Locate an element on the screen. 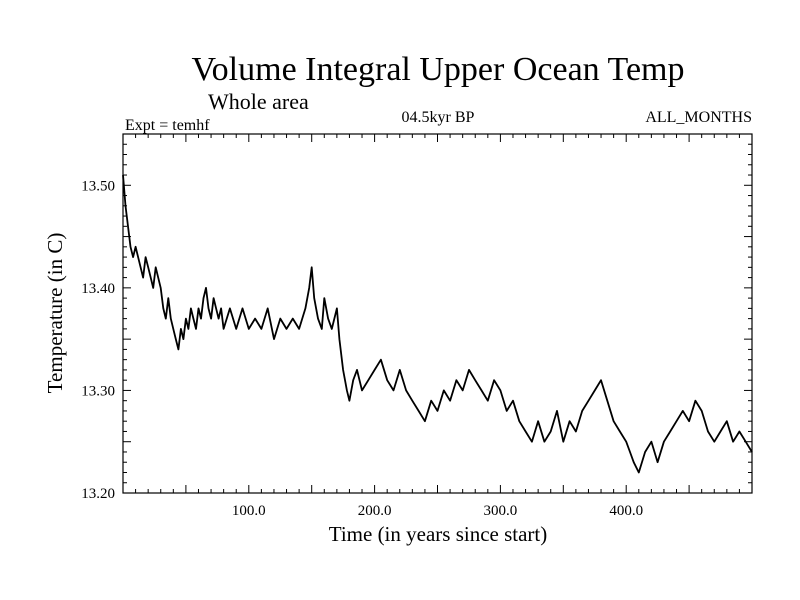  x-tick-label: 300.0 is located at coordinates (501, 511).